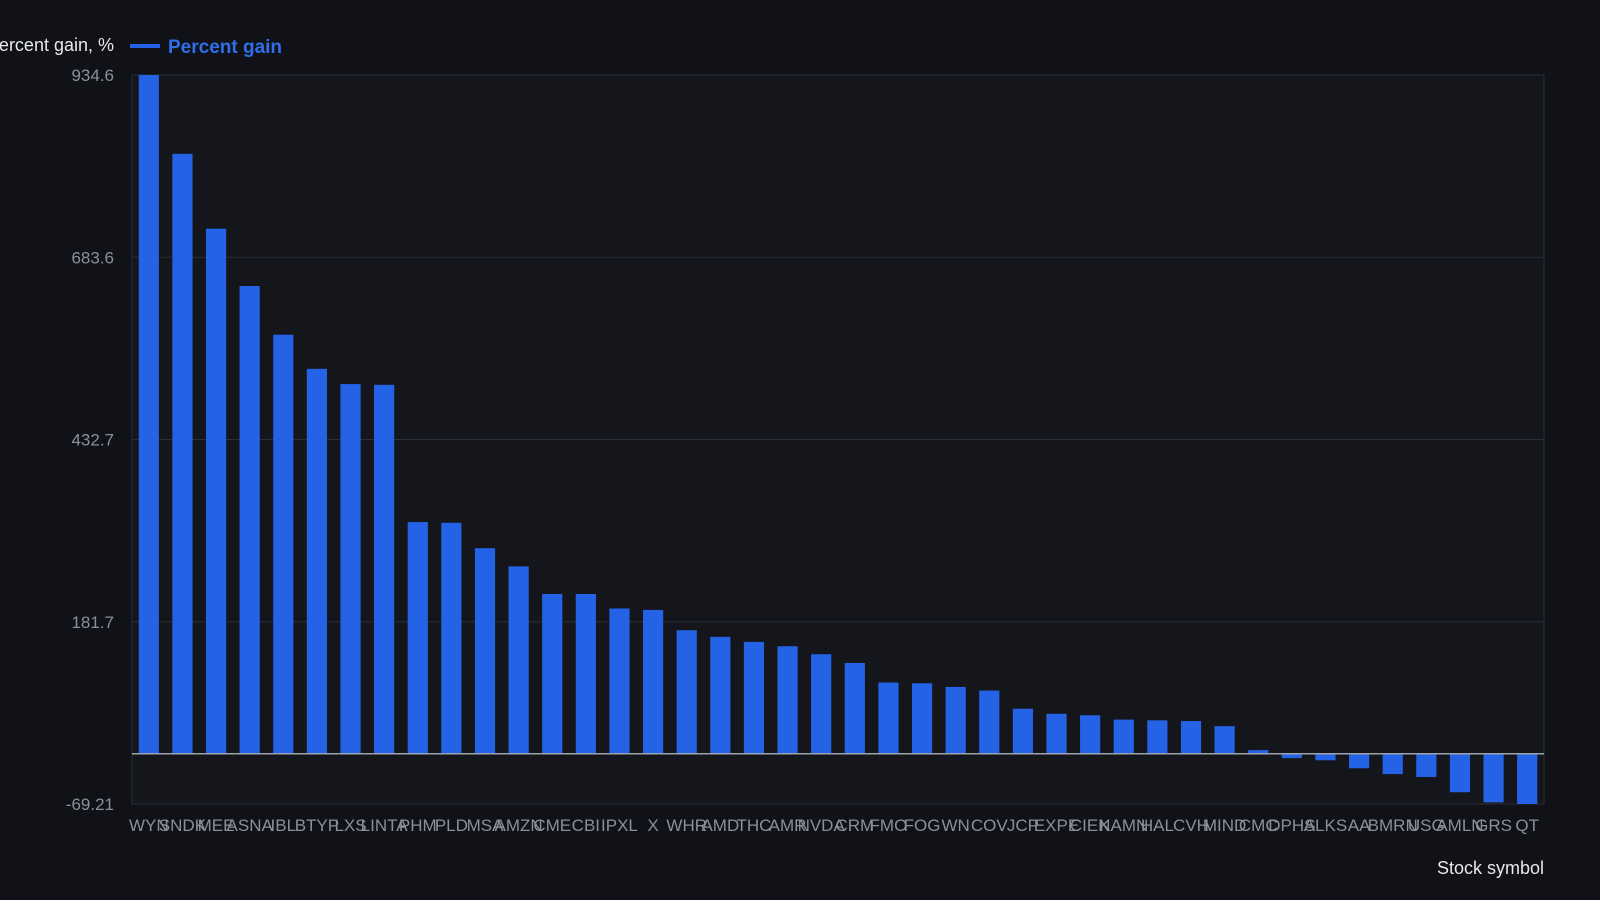 This screenshot has height=900, width=1600. What do you see at coordinates (753, 825) in the screenshot?
I see `x-tick-label: THC` at bounding box center [753, 825].